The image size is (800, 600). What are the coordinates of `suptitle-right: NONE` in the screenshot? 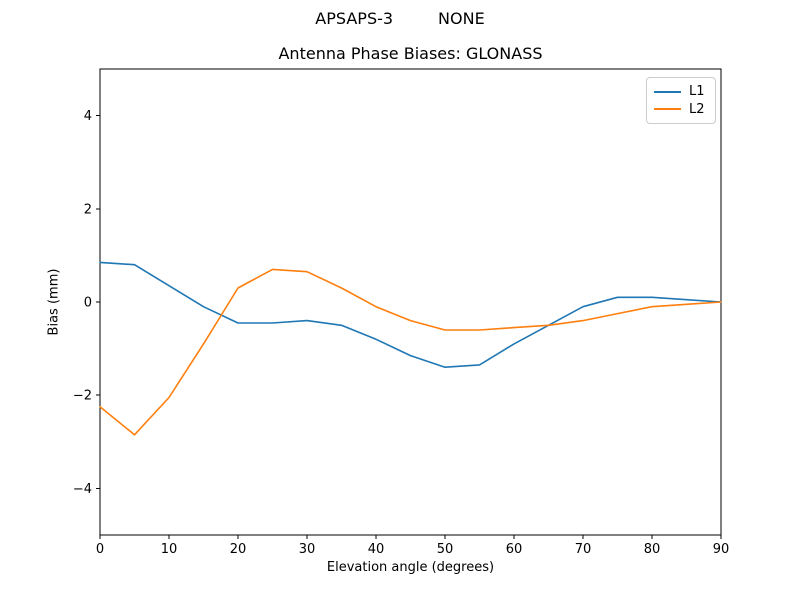 It's located at (461, 18).